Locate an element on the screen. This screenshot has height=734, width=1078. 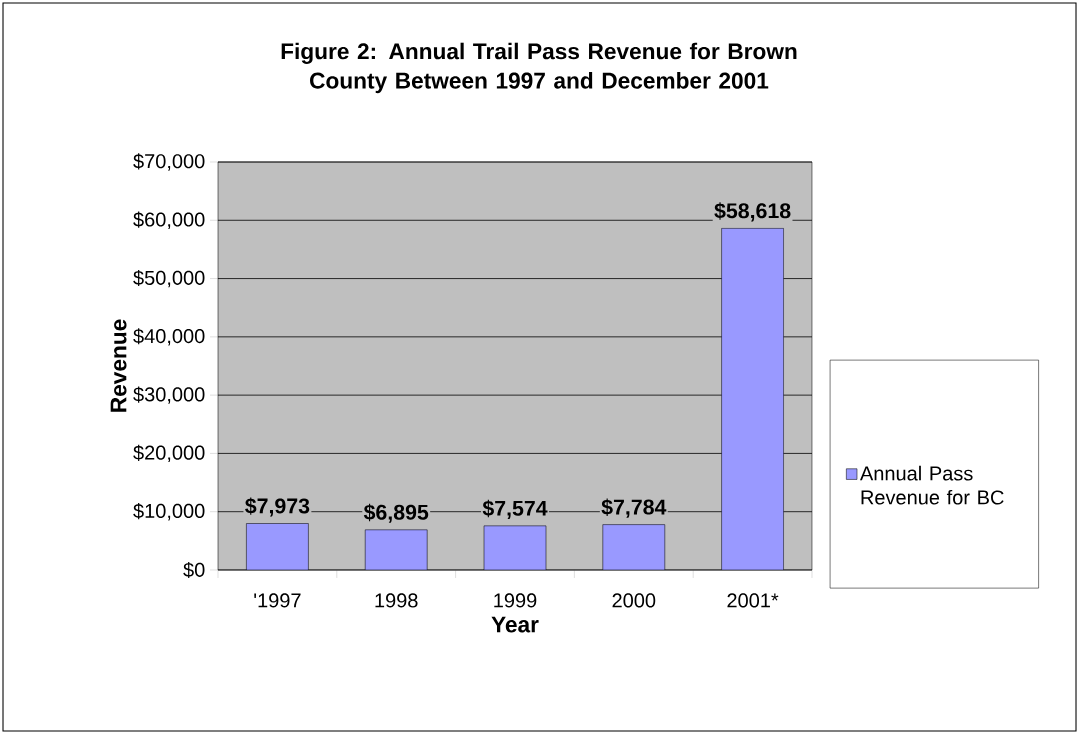
x-tick-label: 2000 is located at coordinates (634, 600).